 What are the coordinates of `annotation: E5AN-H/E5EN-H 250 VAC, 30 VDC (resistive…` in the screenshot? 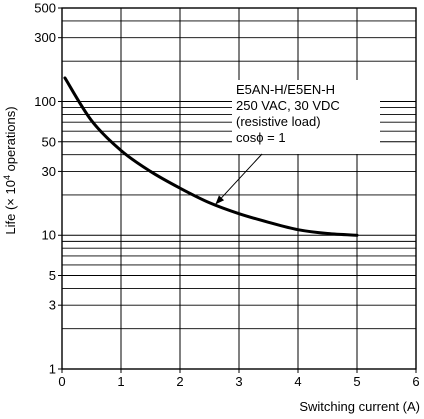 It's located at (297, 142).